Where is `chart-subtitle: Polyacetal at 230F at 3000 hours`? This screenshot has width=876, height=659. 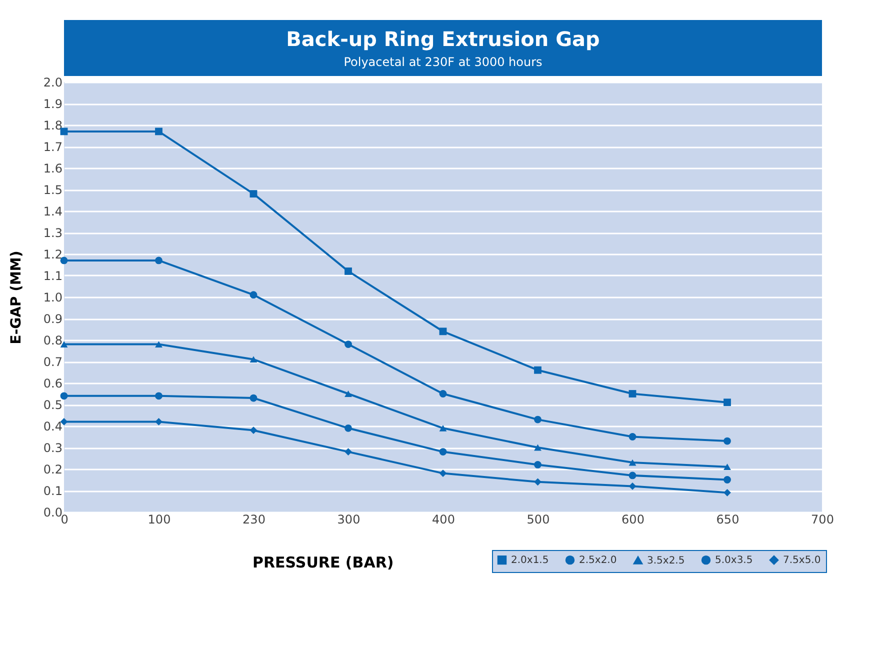
chart-subtitle: Polyacetal at 230F at 3000 hours is located at coordinates (443, 62).